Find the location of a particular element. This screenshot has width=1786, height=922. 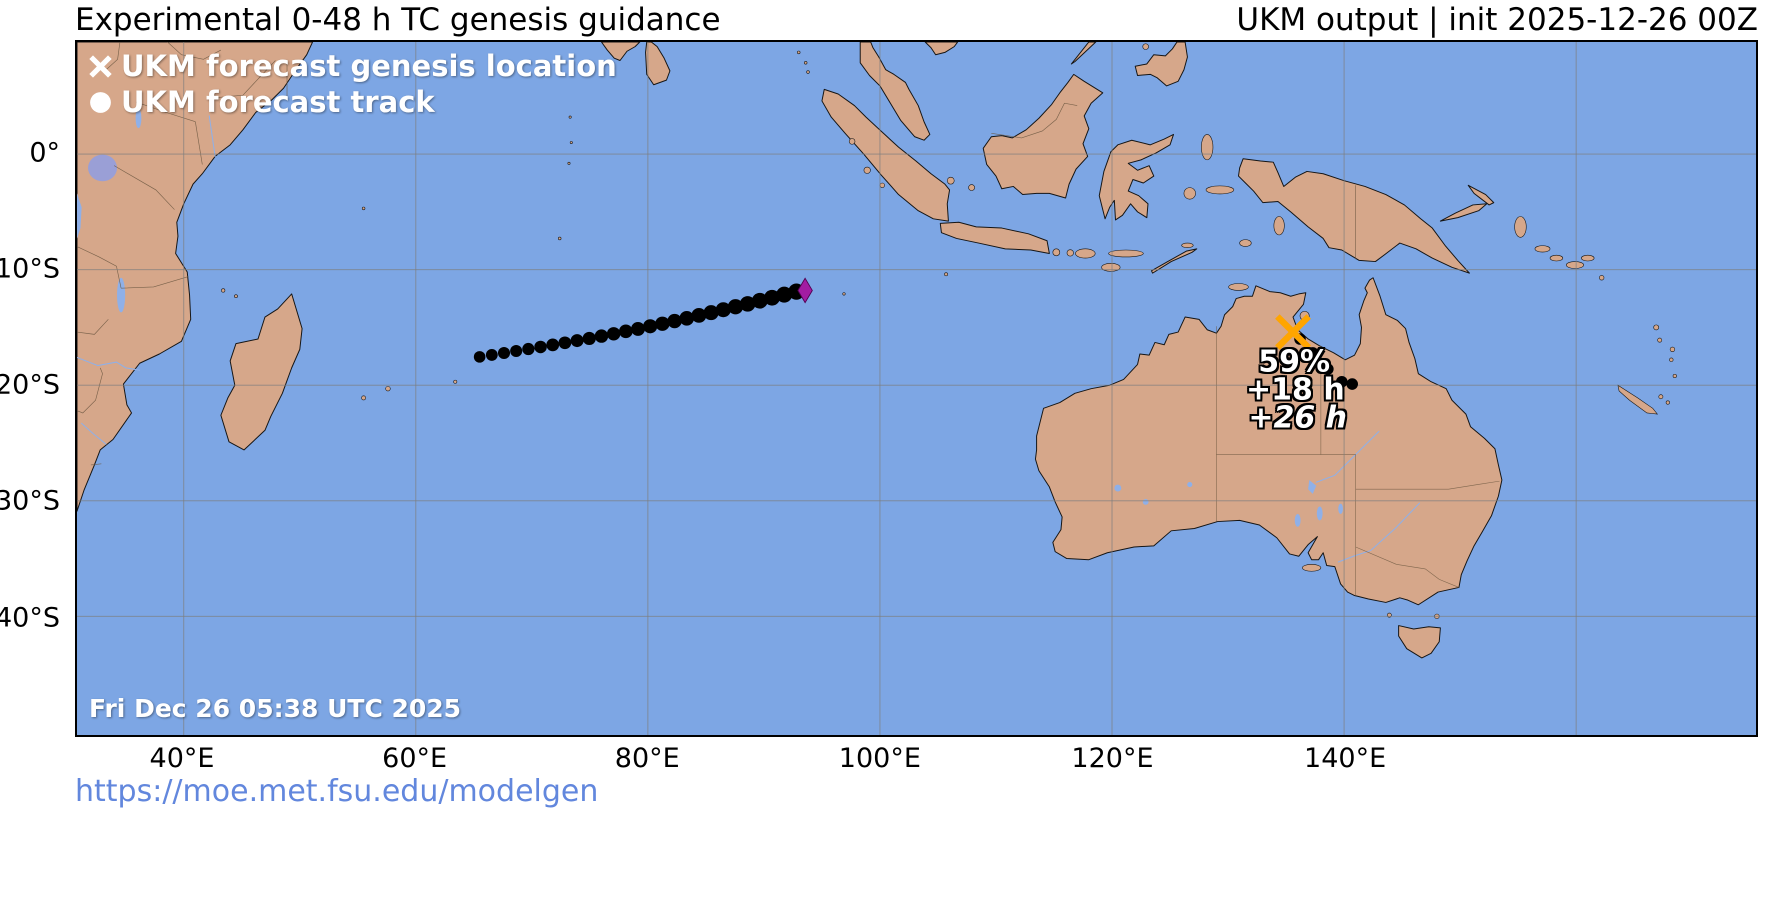

madagascar is located at coordinates (261, 372).